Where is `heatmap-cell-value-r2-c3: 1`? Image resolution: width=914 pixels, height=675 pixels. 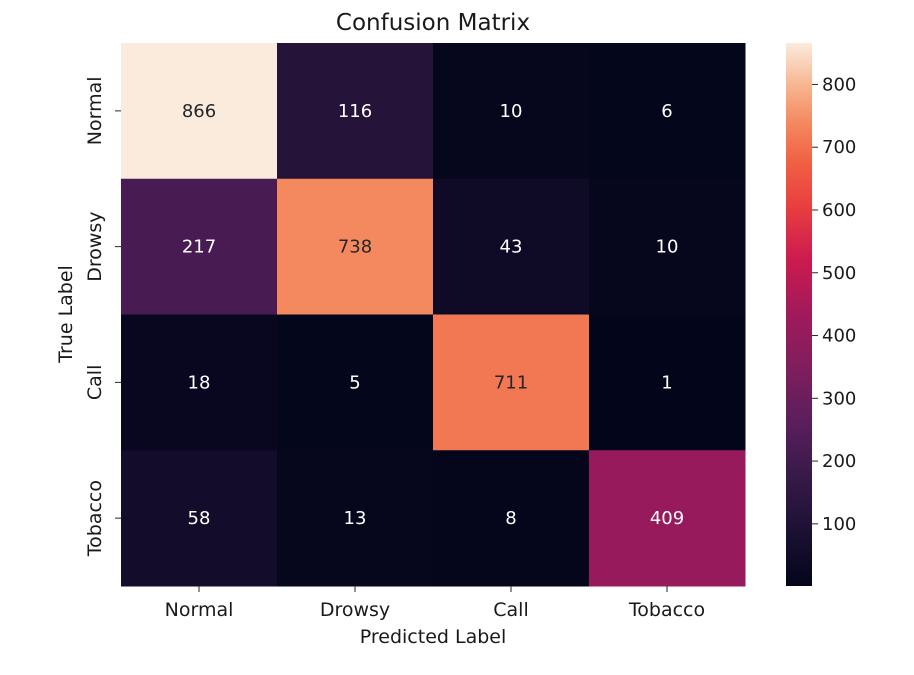 heatmap-cell-value-r2-c3: 1 is located at coordinates (666, 382).